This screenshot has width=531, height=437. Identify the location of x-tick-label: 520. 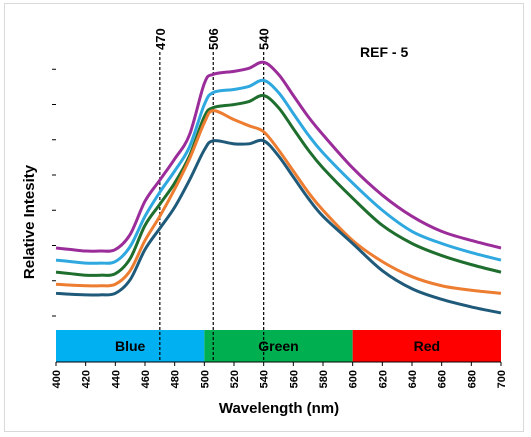
(235, 379).